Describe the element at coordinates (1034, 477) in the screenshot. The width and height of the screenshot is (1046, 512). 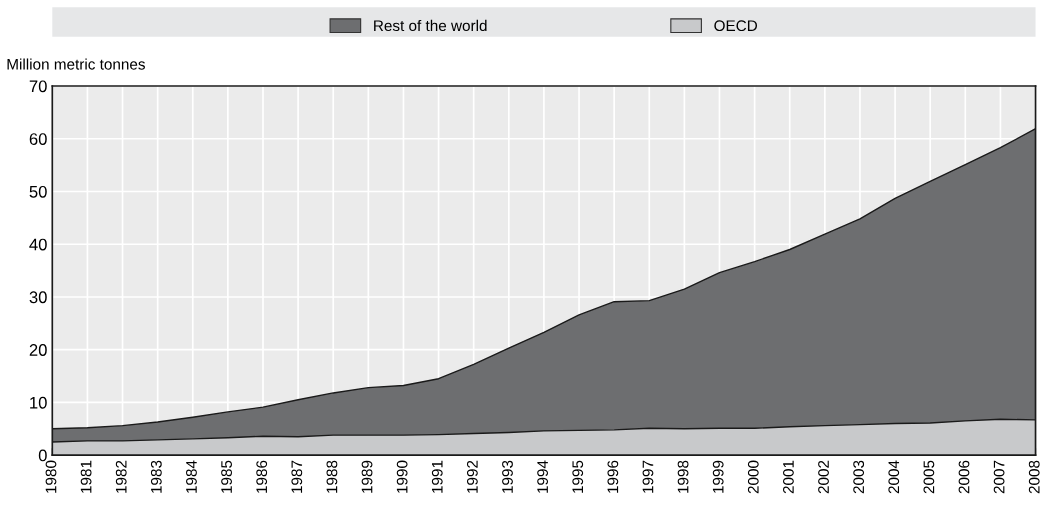
I see `x-tick-label: 2008` at that location.